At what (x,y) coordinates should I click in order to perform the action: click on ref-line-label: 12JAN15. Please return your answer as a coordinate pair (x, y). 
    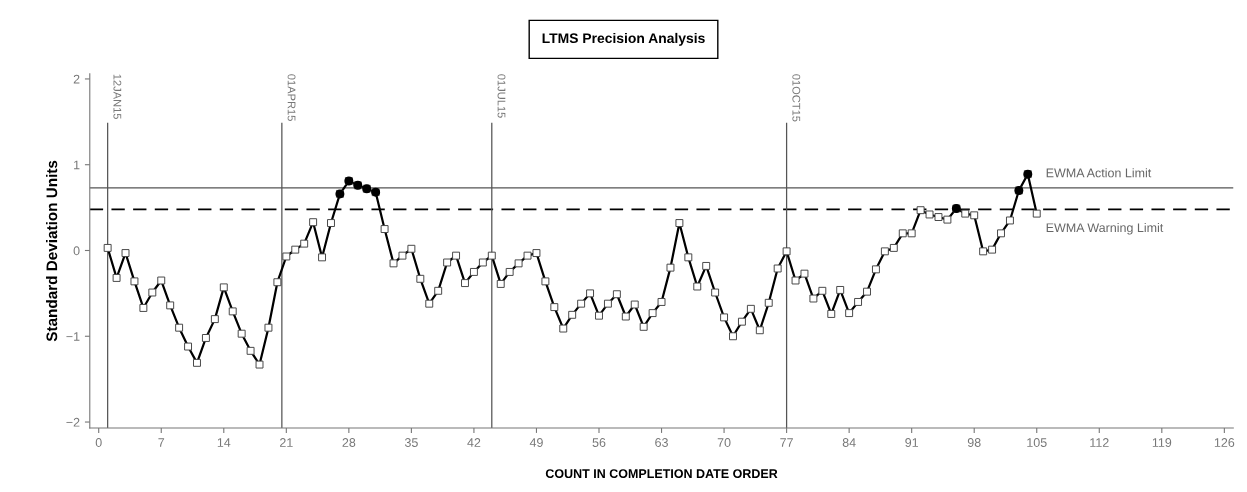
    Looking at the image, I should click on (117, 97).